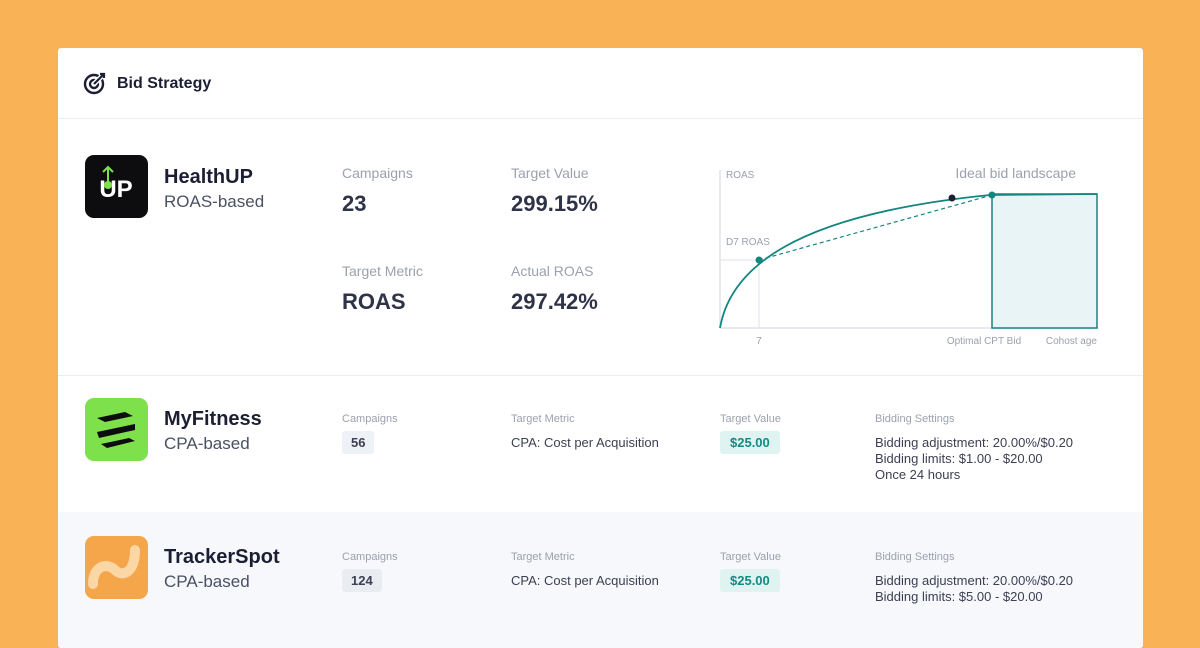  I want to click on app-icon: UP, so click(116, 186).